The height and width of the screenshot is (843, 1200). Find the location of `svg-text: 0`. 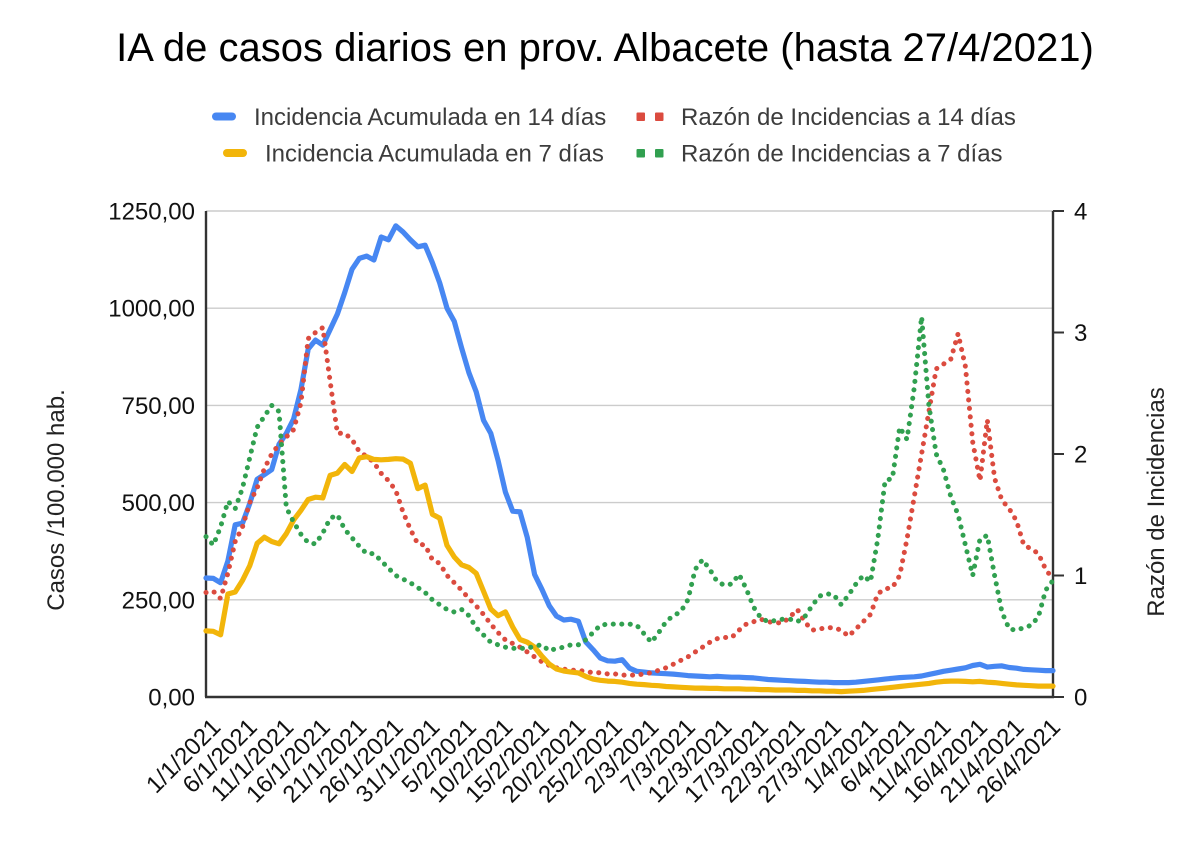

svg-text: 0 is located at coordinates (1080, 698).